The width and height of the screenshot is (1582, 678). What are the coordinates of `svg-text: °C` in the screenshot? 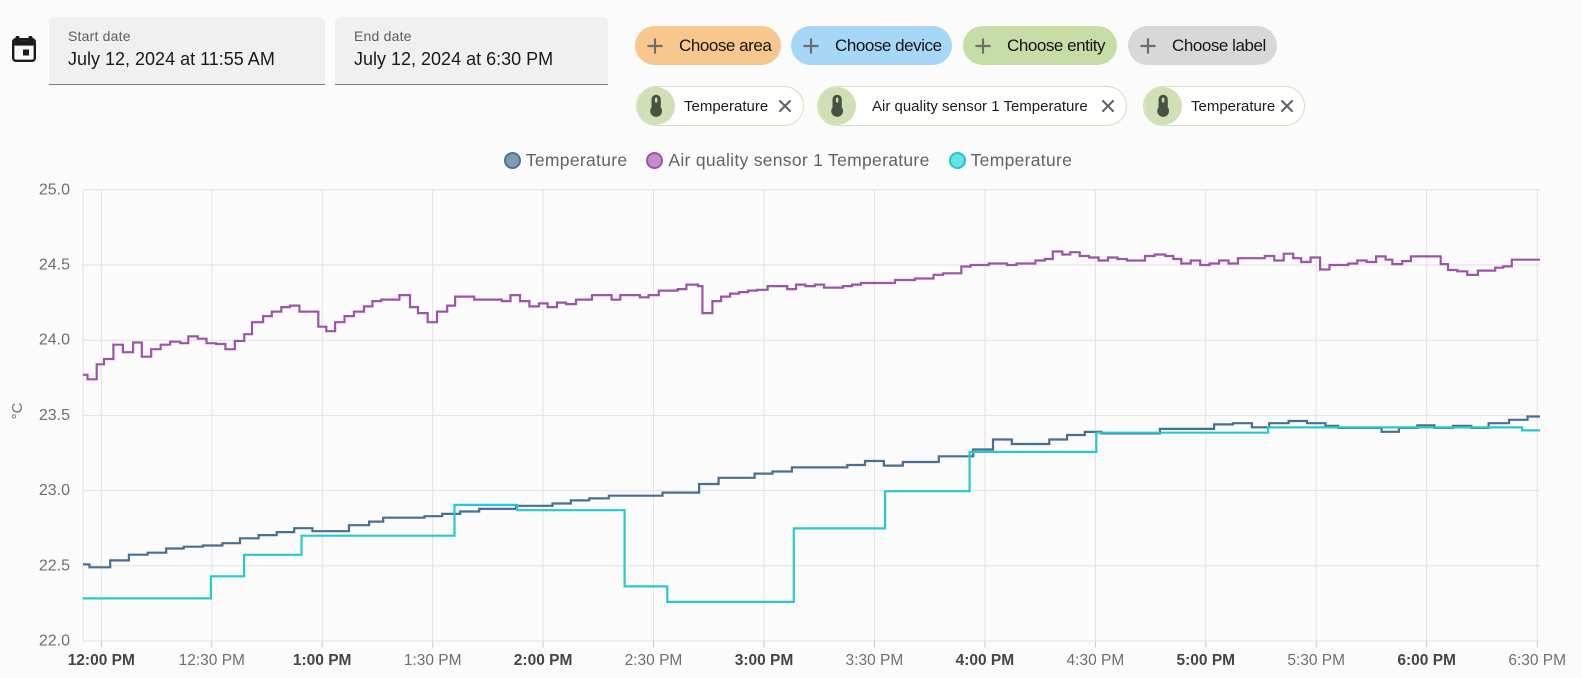 It's located at (17, 410).